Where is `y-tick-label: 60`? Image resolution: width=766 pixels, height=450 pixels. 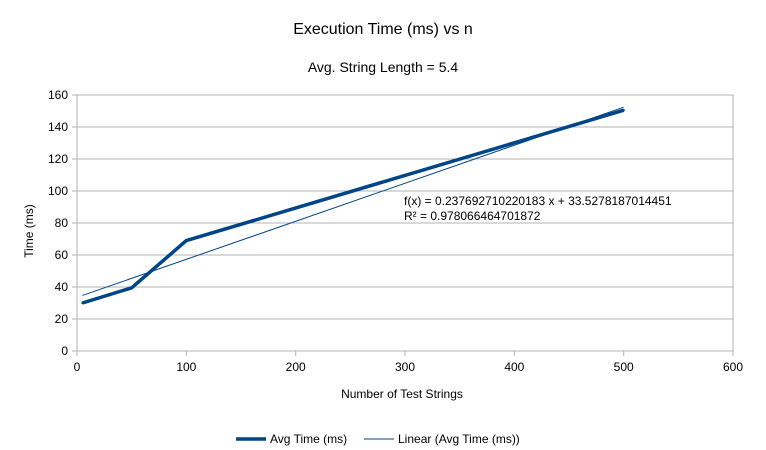 y-tick-label: 60 is located at coordinates (62, 255).